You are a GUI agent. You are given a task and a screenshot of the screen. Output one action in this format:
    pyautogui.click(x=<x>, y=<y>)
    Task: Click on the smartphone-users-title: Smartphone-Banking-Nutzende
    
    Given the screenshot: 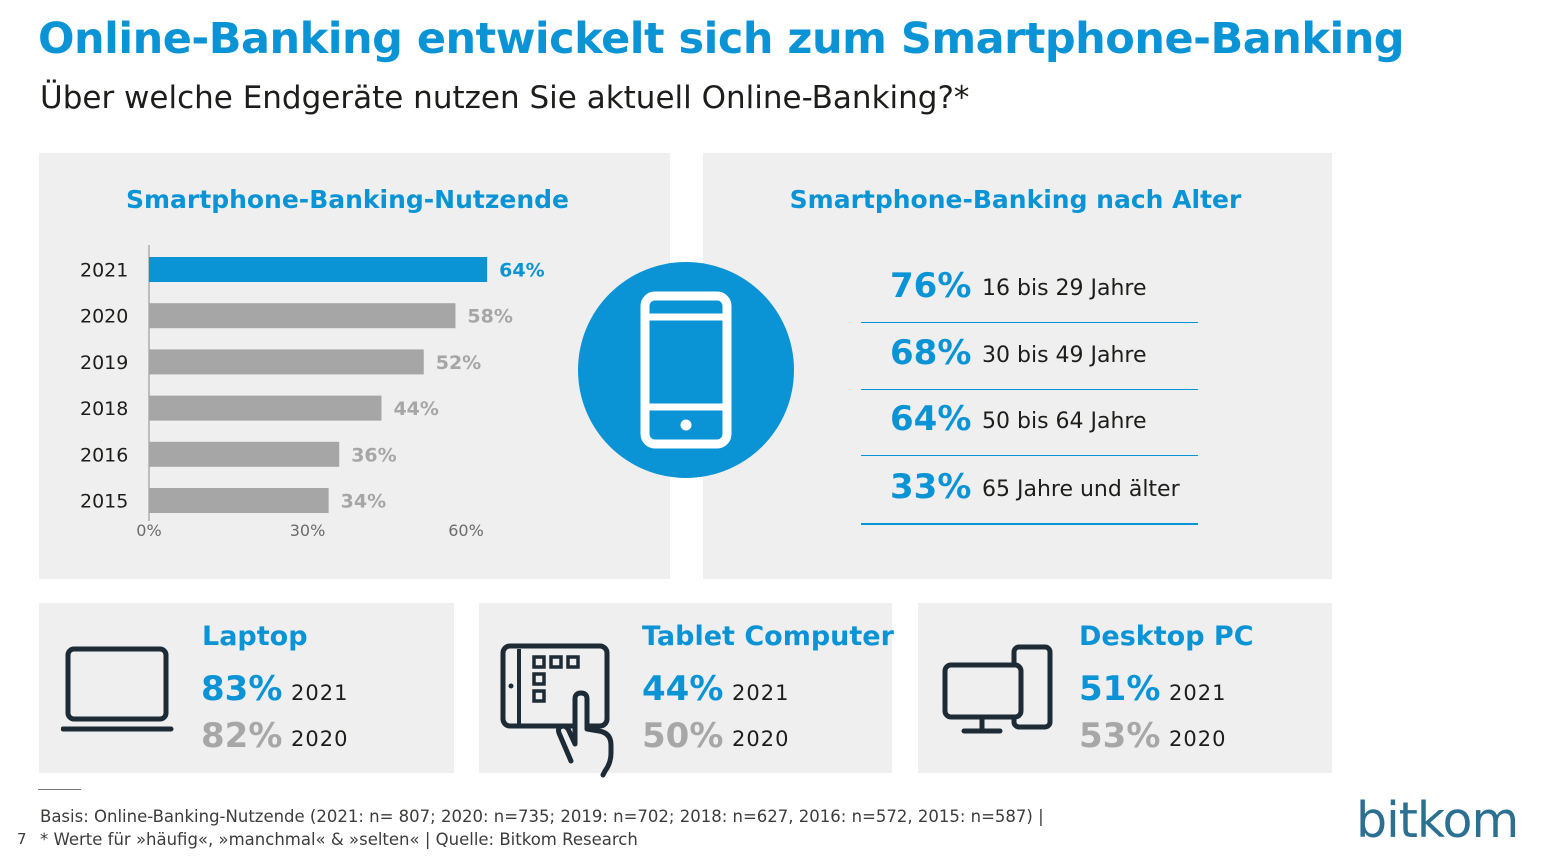 What is the action you would take?
    pyautogui.click(x=347, y=199)
    